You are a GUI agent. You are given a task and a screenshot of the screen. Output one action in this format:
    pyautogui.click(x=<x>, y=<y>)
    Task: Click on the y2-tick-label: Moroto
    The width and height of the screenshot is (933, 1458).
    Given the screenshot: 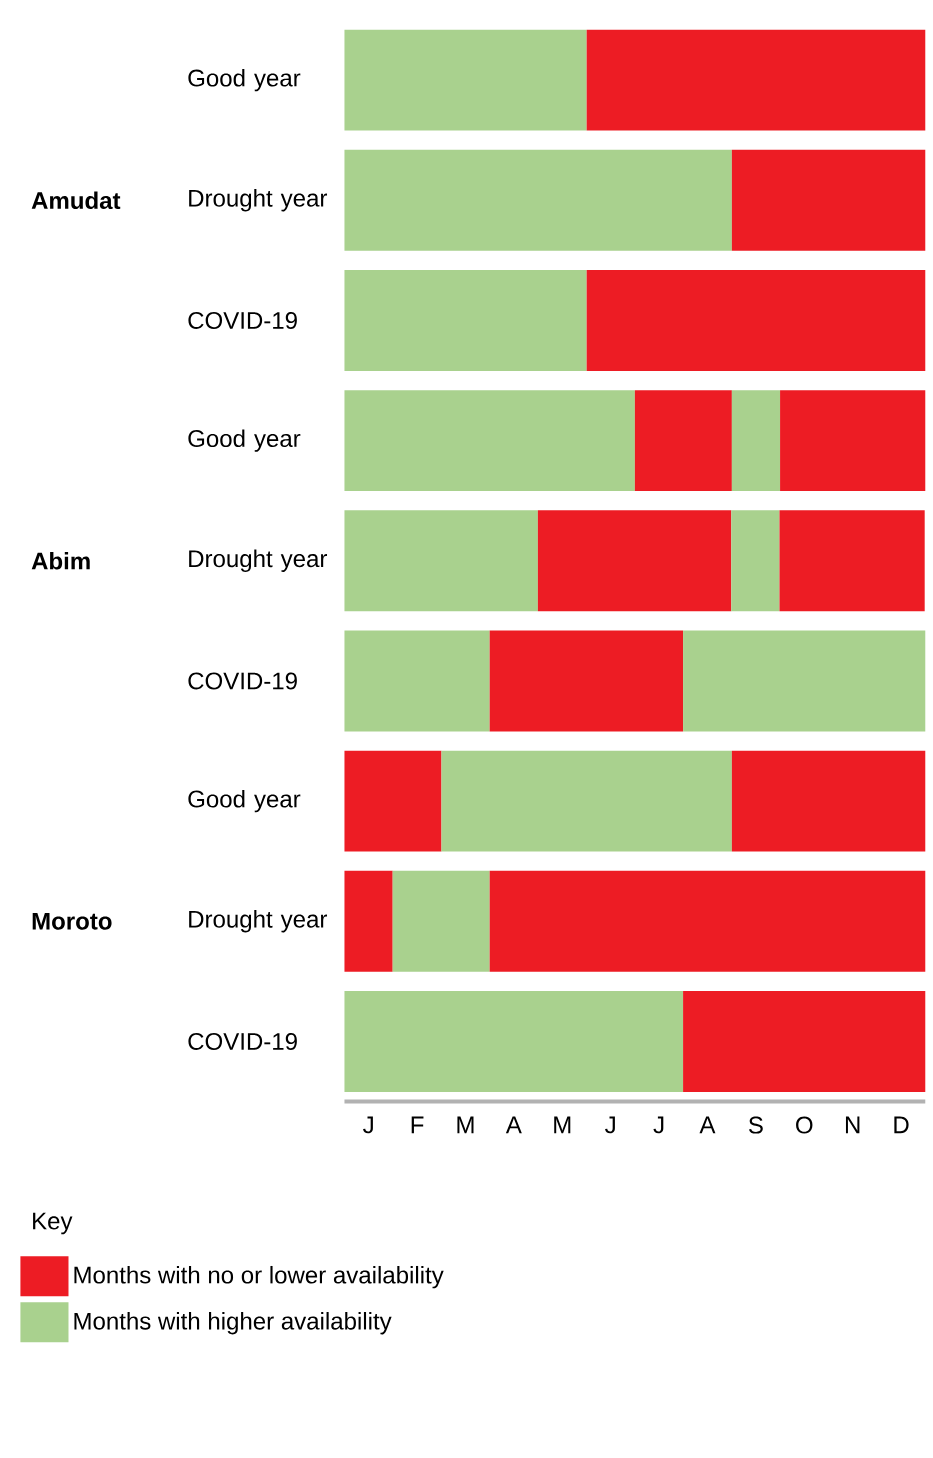 What is the action you would take?
    pyautogui.click(x=72, y=921)
    